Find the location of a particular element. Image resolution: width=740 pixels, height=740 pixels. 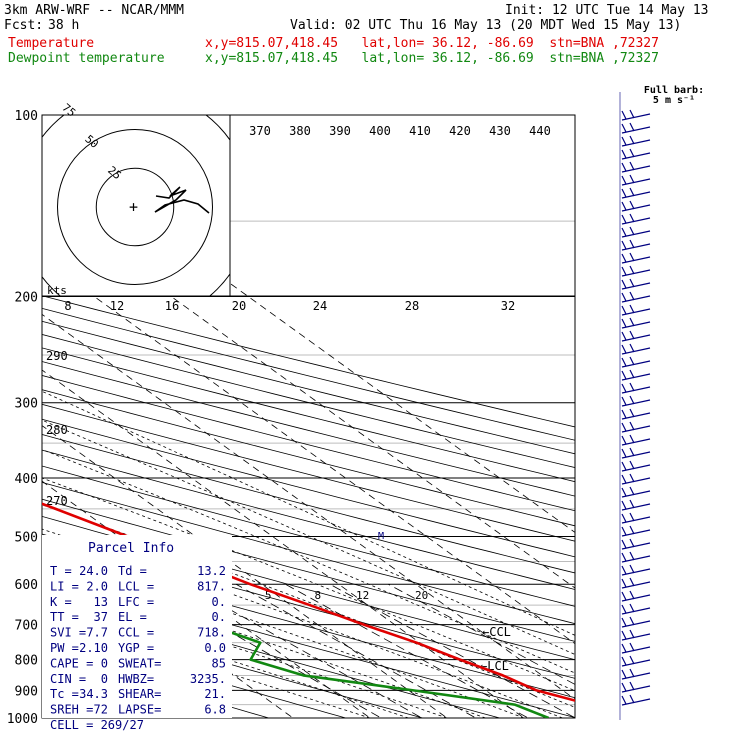

parcel-field-label: LAPSE= is located at coordinates (139, 710).